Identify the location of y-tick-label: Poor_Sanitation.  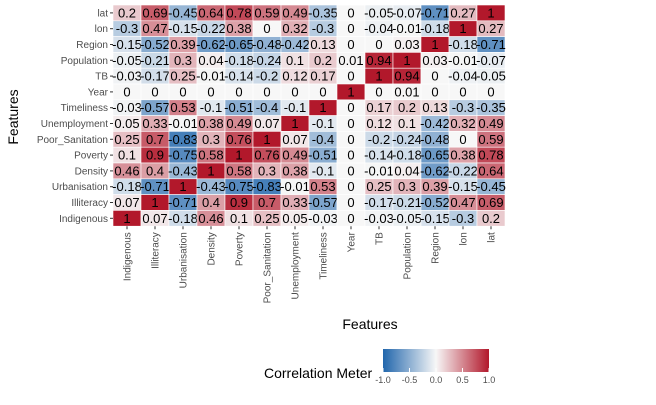
(72, 140).